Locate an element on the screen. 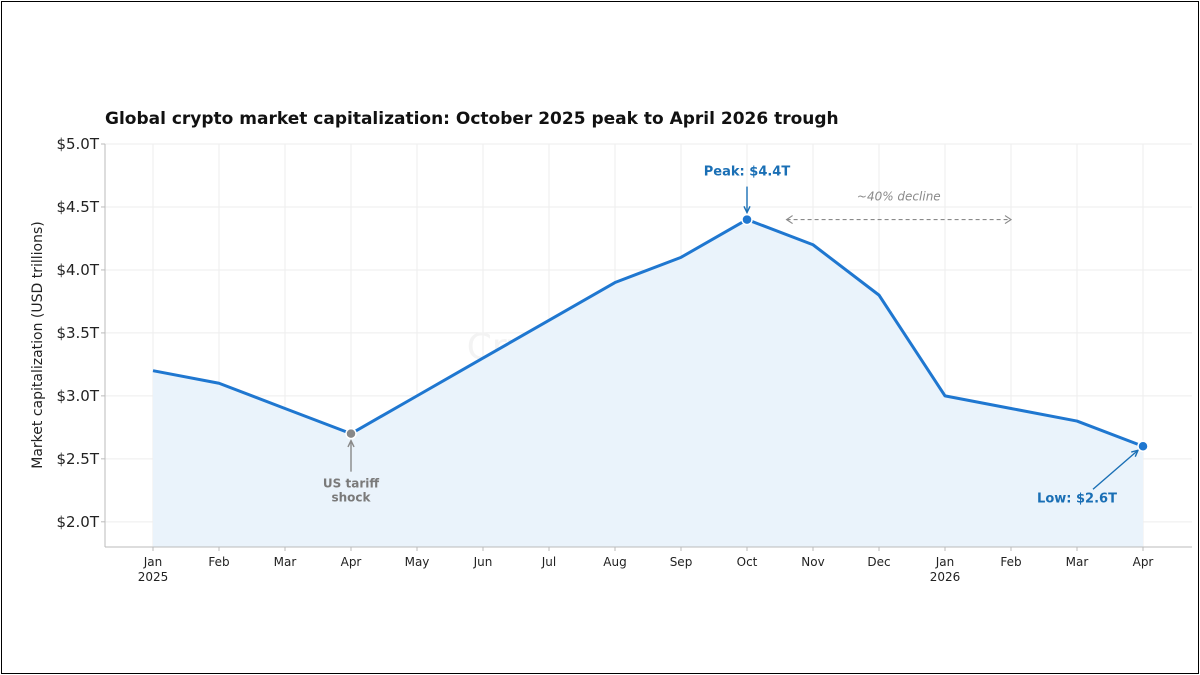 The width and height of the screenshot is (1200, 675). peak-label: Peak: $4.4T is located at coordinates (747, 172).